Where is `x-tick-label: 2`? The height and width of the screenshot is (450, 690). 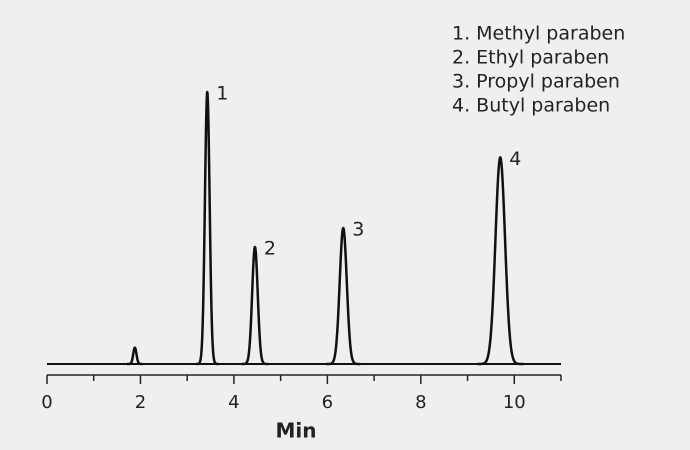
x-tick-label: 2 is located at coordinates (140, 402).